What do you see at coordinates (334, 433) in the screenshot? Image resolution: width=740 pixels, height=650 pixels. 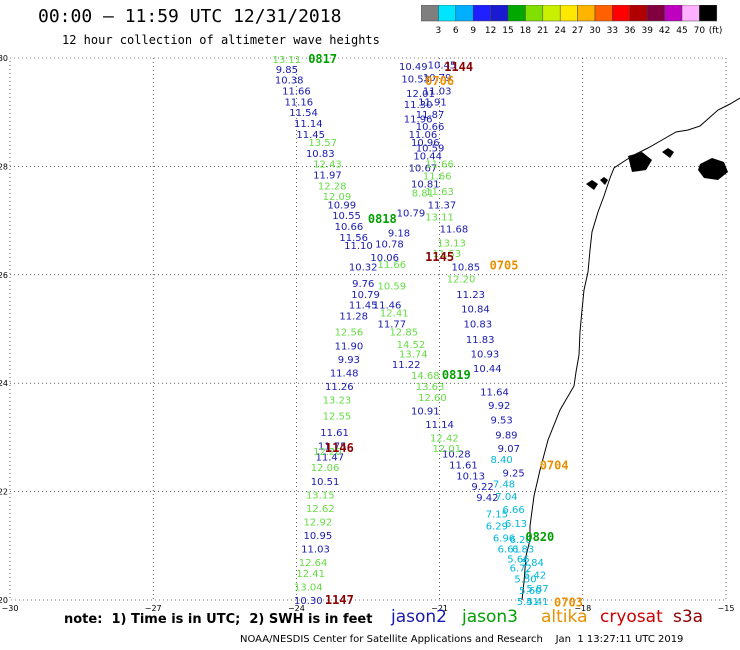 I see `swh-value: 11.61` at bounding box center [334, 433].